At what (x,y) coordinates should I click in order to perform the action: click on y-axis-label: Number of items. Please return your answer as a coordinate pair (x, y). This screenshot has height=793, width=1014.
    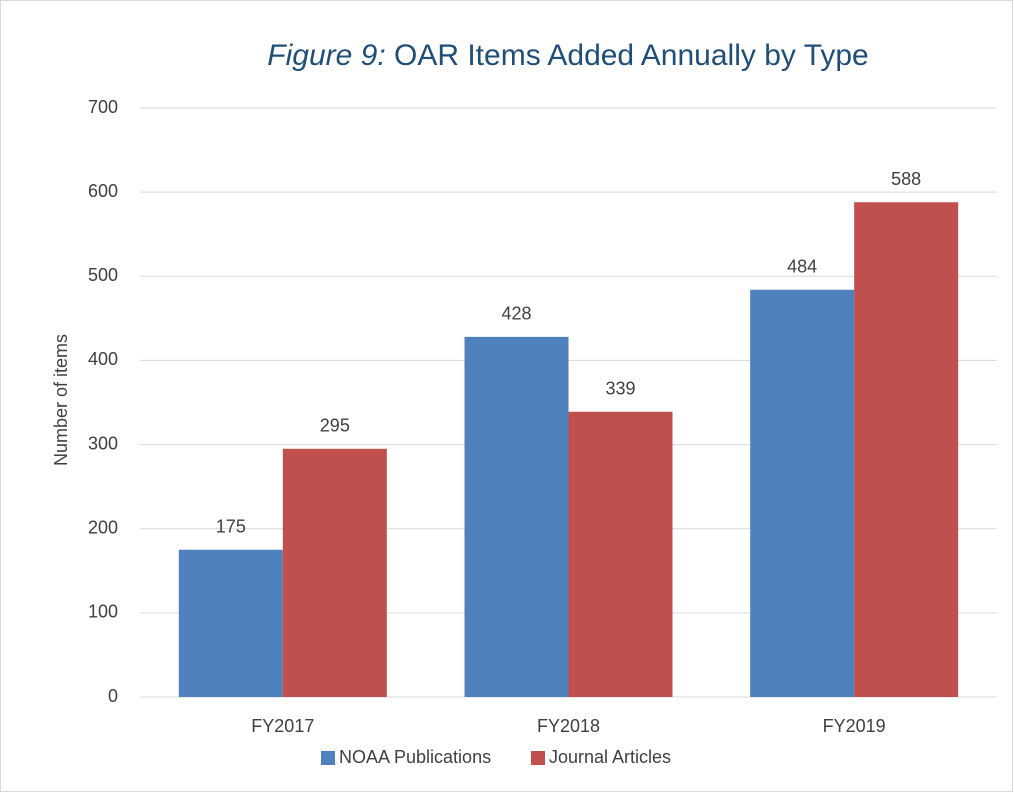
    Looking at the image, I should click on (61, 400).